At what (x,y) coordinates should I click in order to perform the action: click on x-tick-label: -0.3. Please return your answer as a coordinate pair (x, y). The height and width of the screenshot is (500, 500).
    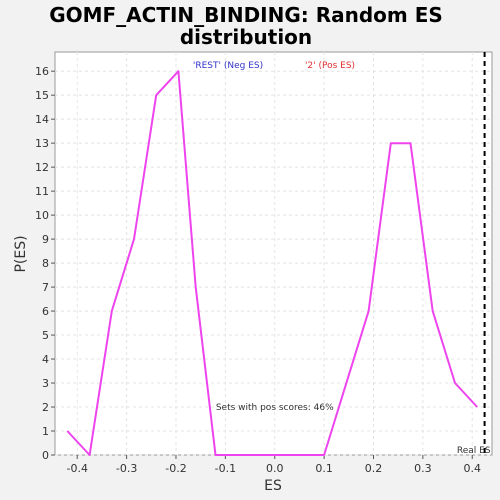
    Looking at the image, I should click on (126, 468).